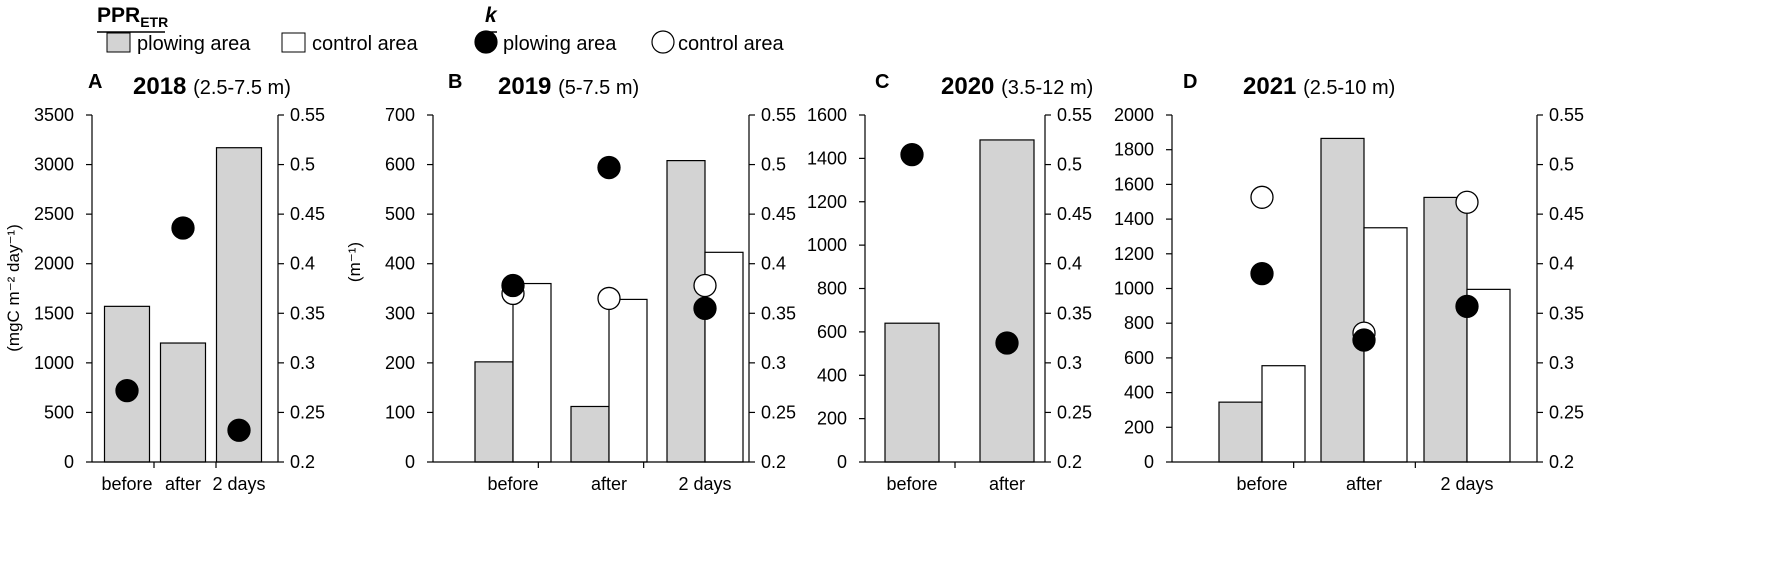 Image resolution: width=1772 pixels, height=568 pixels. I want to click on right-tick-label-b: 0.3, so click(773, 363).